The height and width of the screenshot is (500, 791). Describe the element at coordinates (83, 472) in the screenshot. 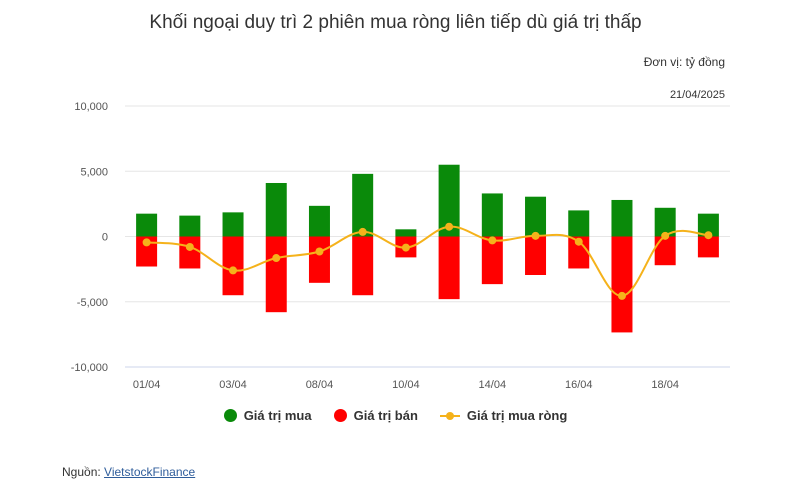

I see `source-label: Nguồn:` at that location.